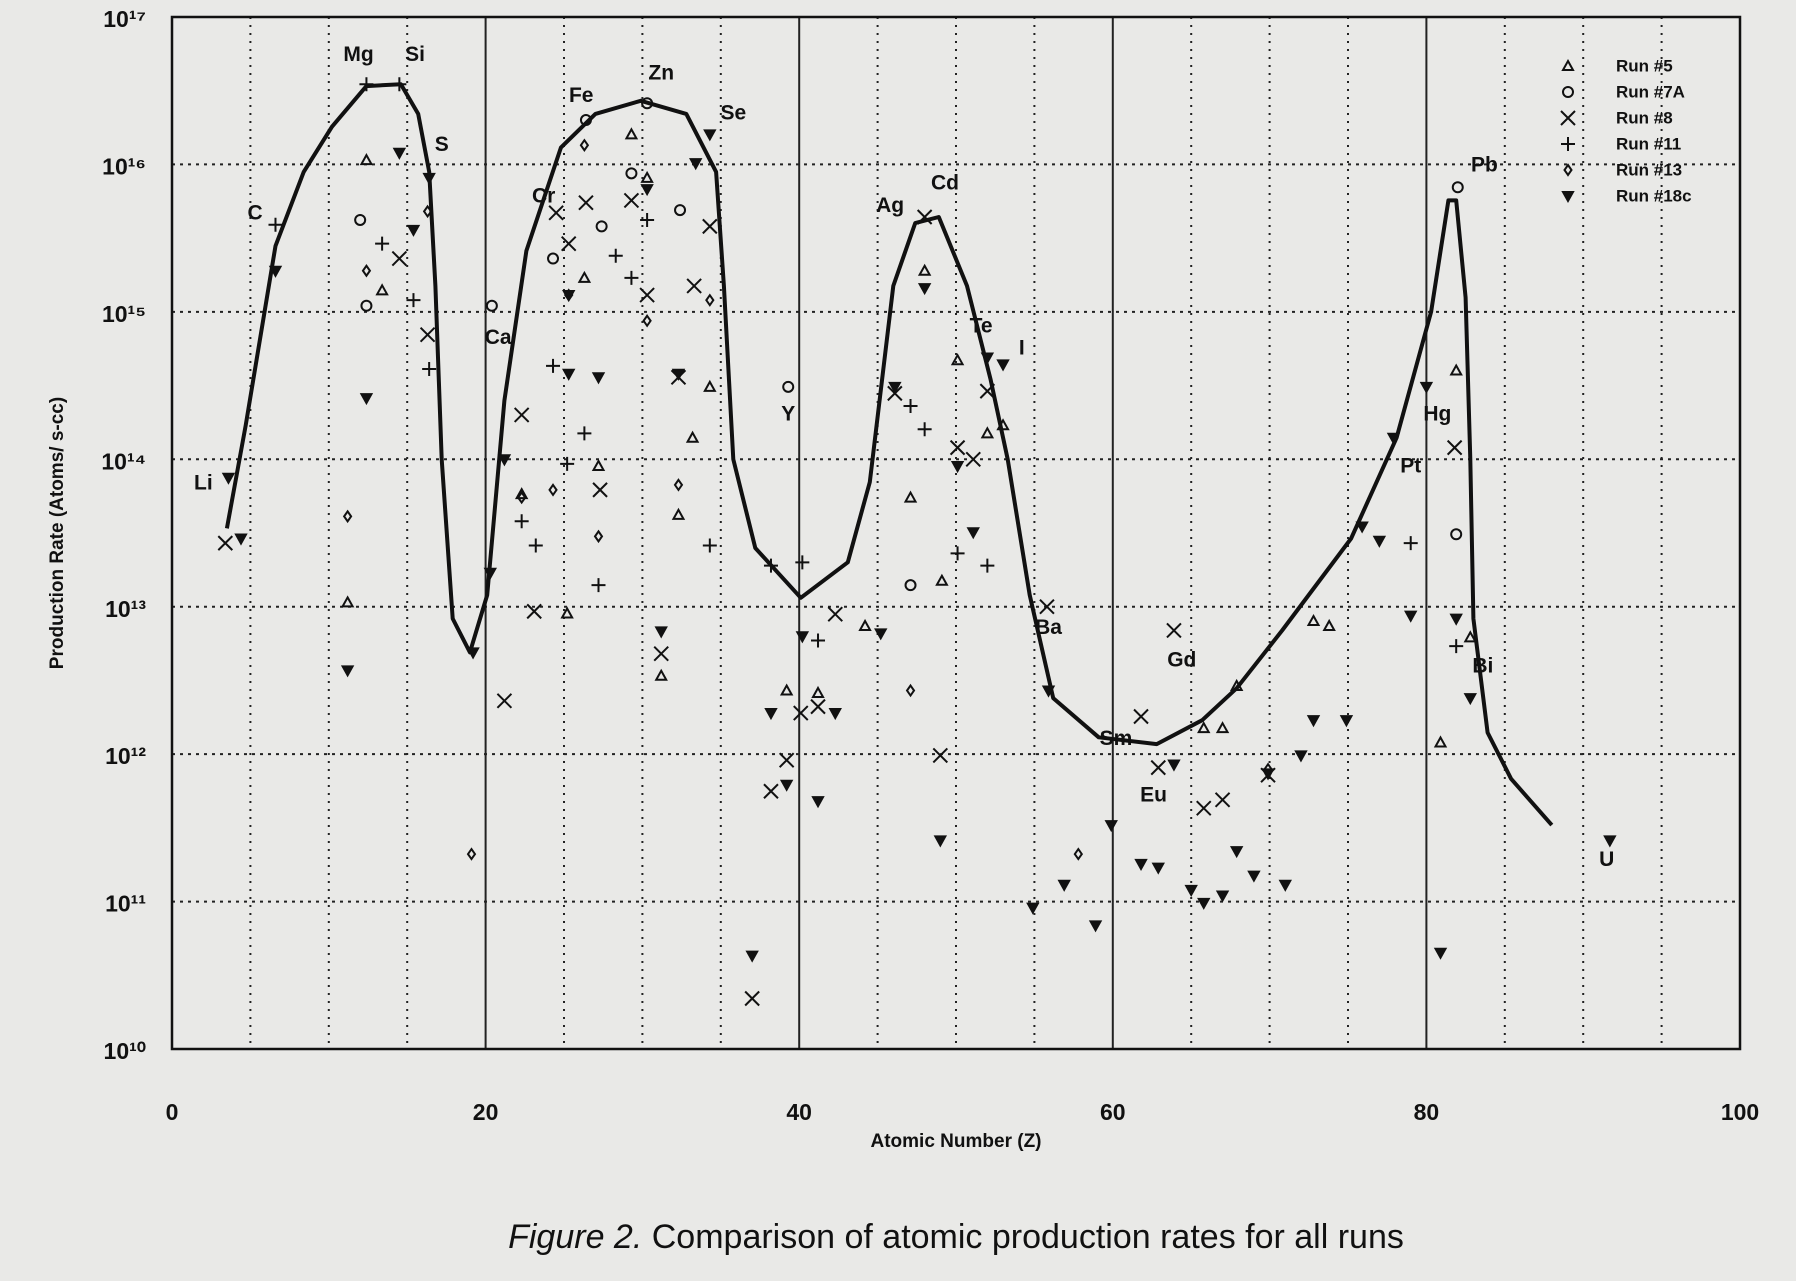  I want to click on y-tick-label: 10¹⁰, so click(125, 1051).